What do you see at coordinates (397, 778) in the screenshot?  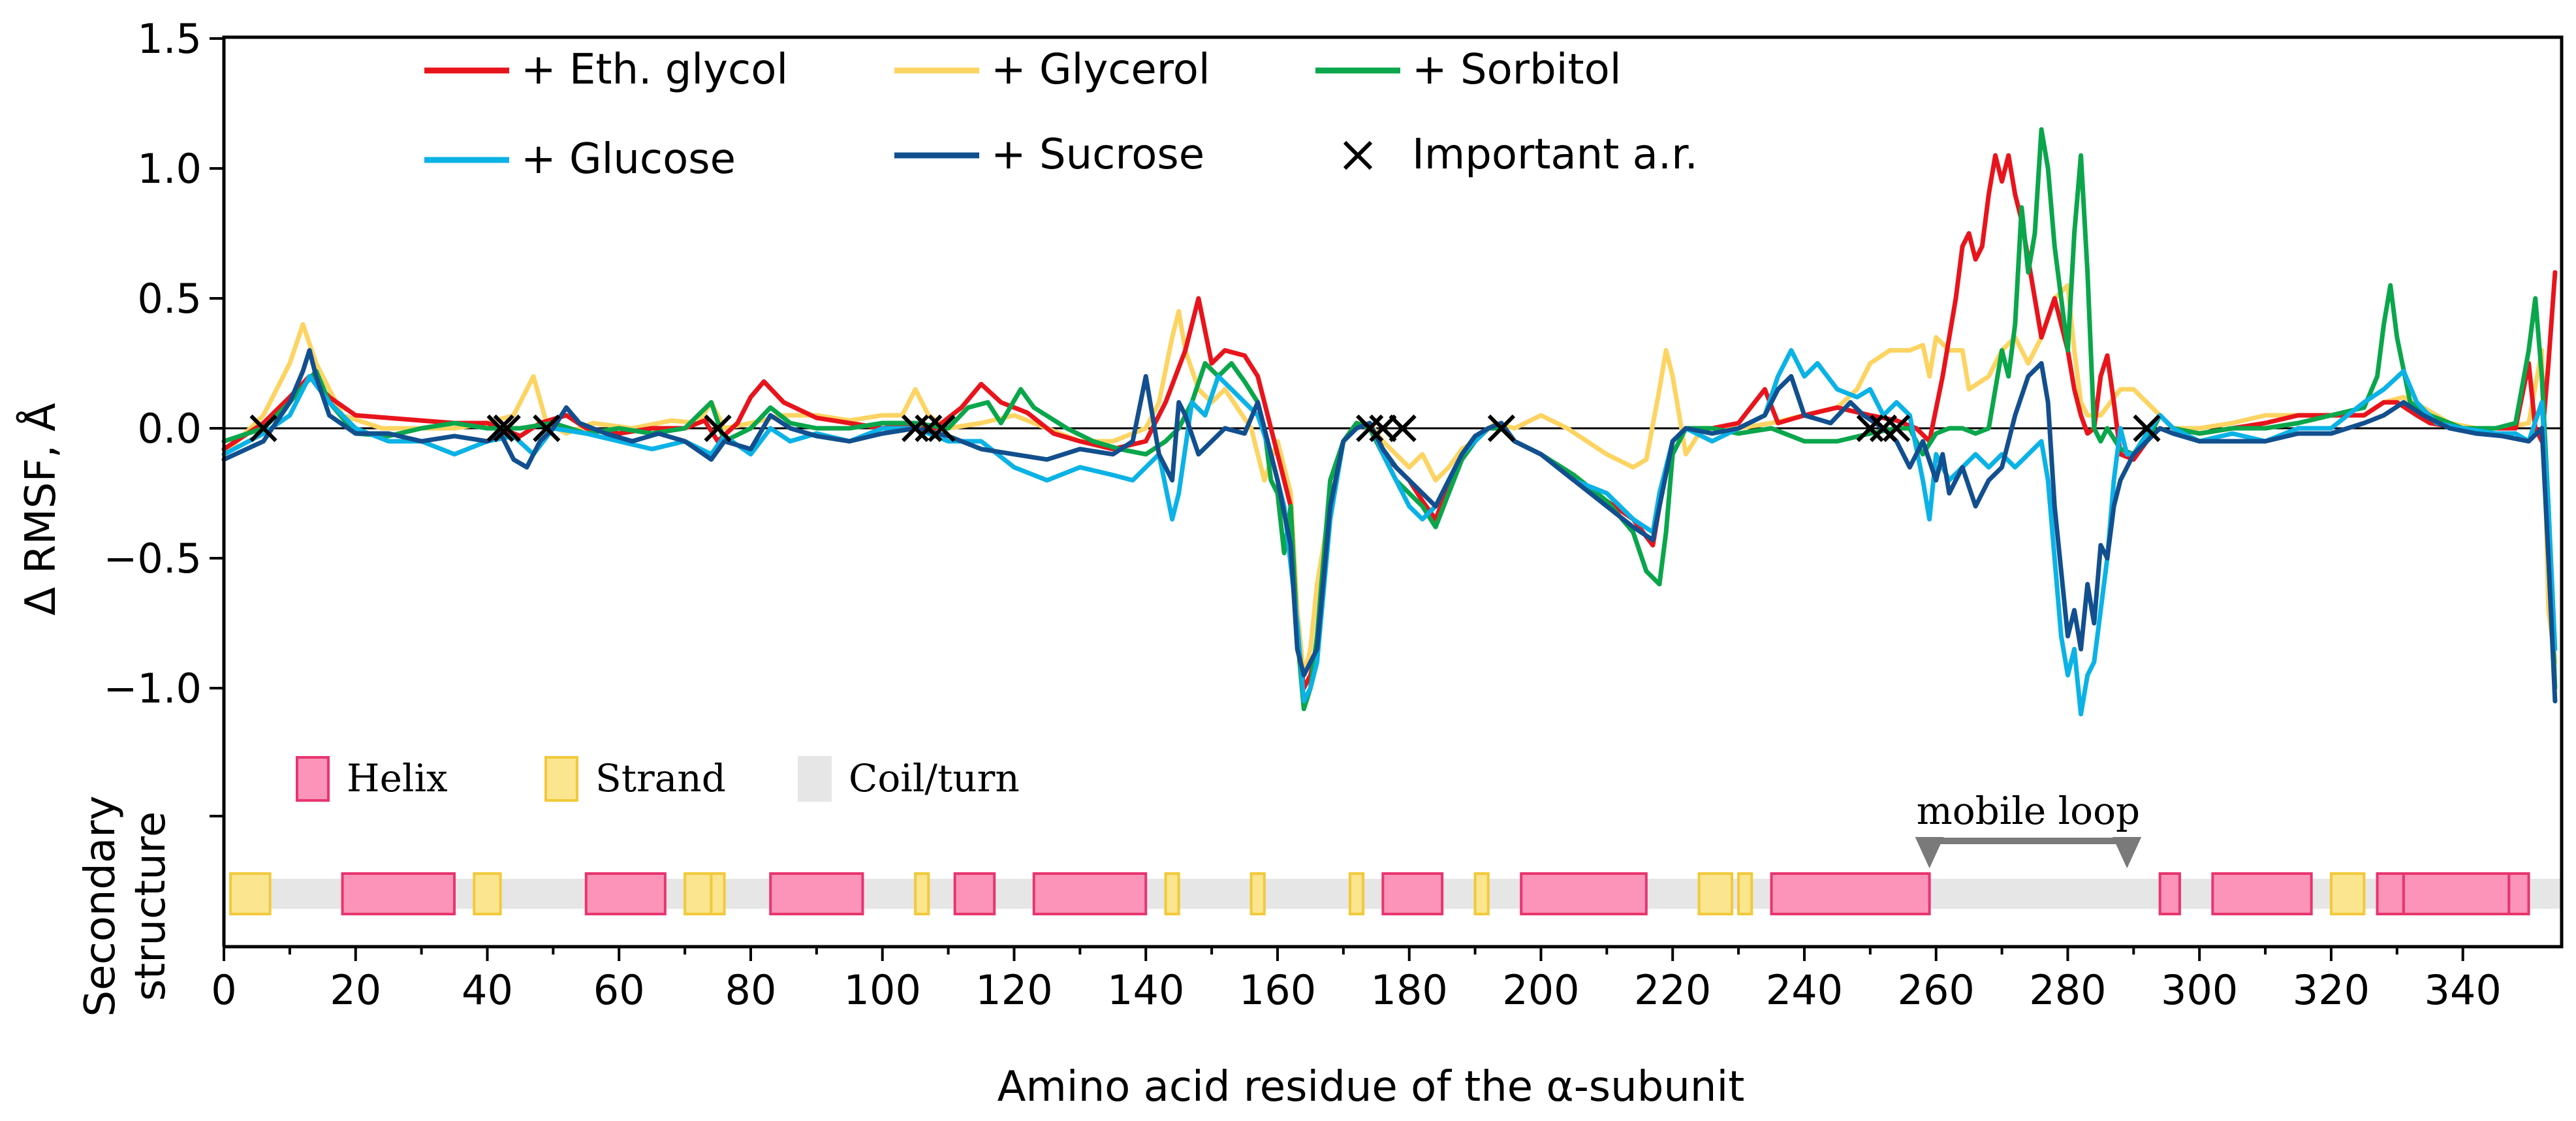 I see `ss-legend-label: Helix` at bounding box center [397, 778].